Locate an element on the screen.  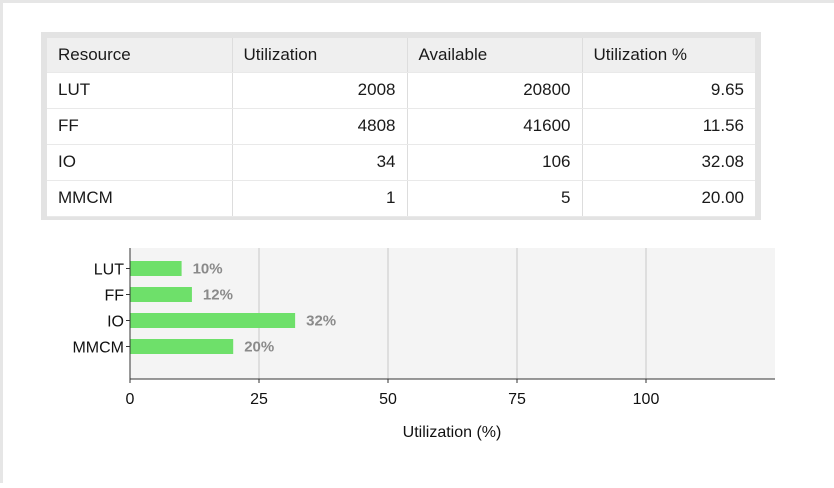
table-row: FF 4808 41600 11.56 is located at coordinates (401, 126).